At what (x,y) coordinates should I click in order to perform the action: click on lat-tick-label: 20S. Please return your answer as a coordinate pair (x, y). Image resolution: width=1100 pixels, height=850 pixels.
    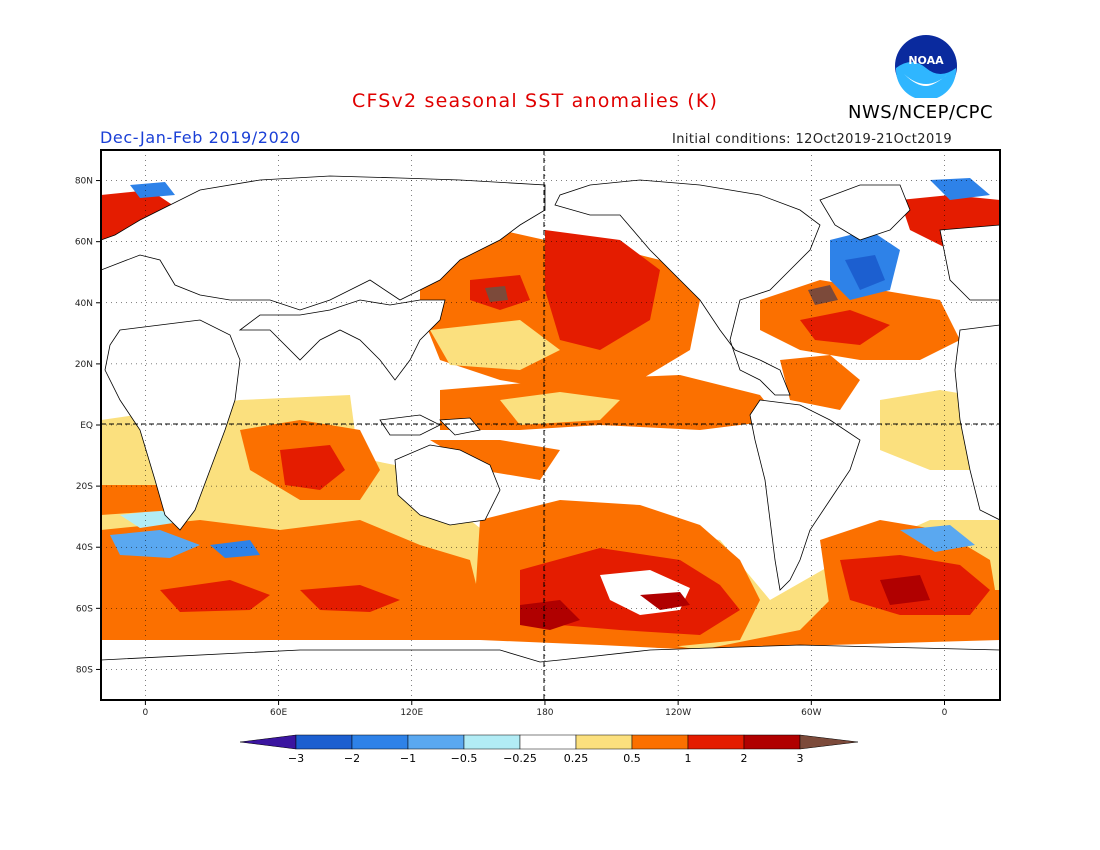
    Looking at the image, I should click on (84, 487).